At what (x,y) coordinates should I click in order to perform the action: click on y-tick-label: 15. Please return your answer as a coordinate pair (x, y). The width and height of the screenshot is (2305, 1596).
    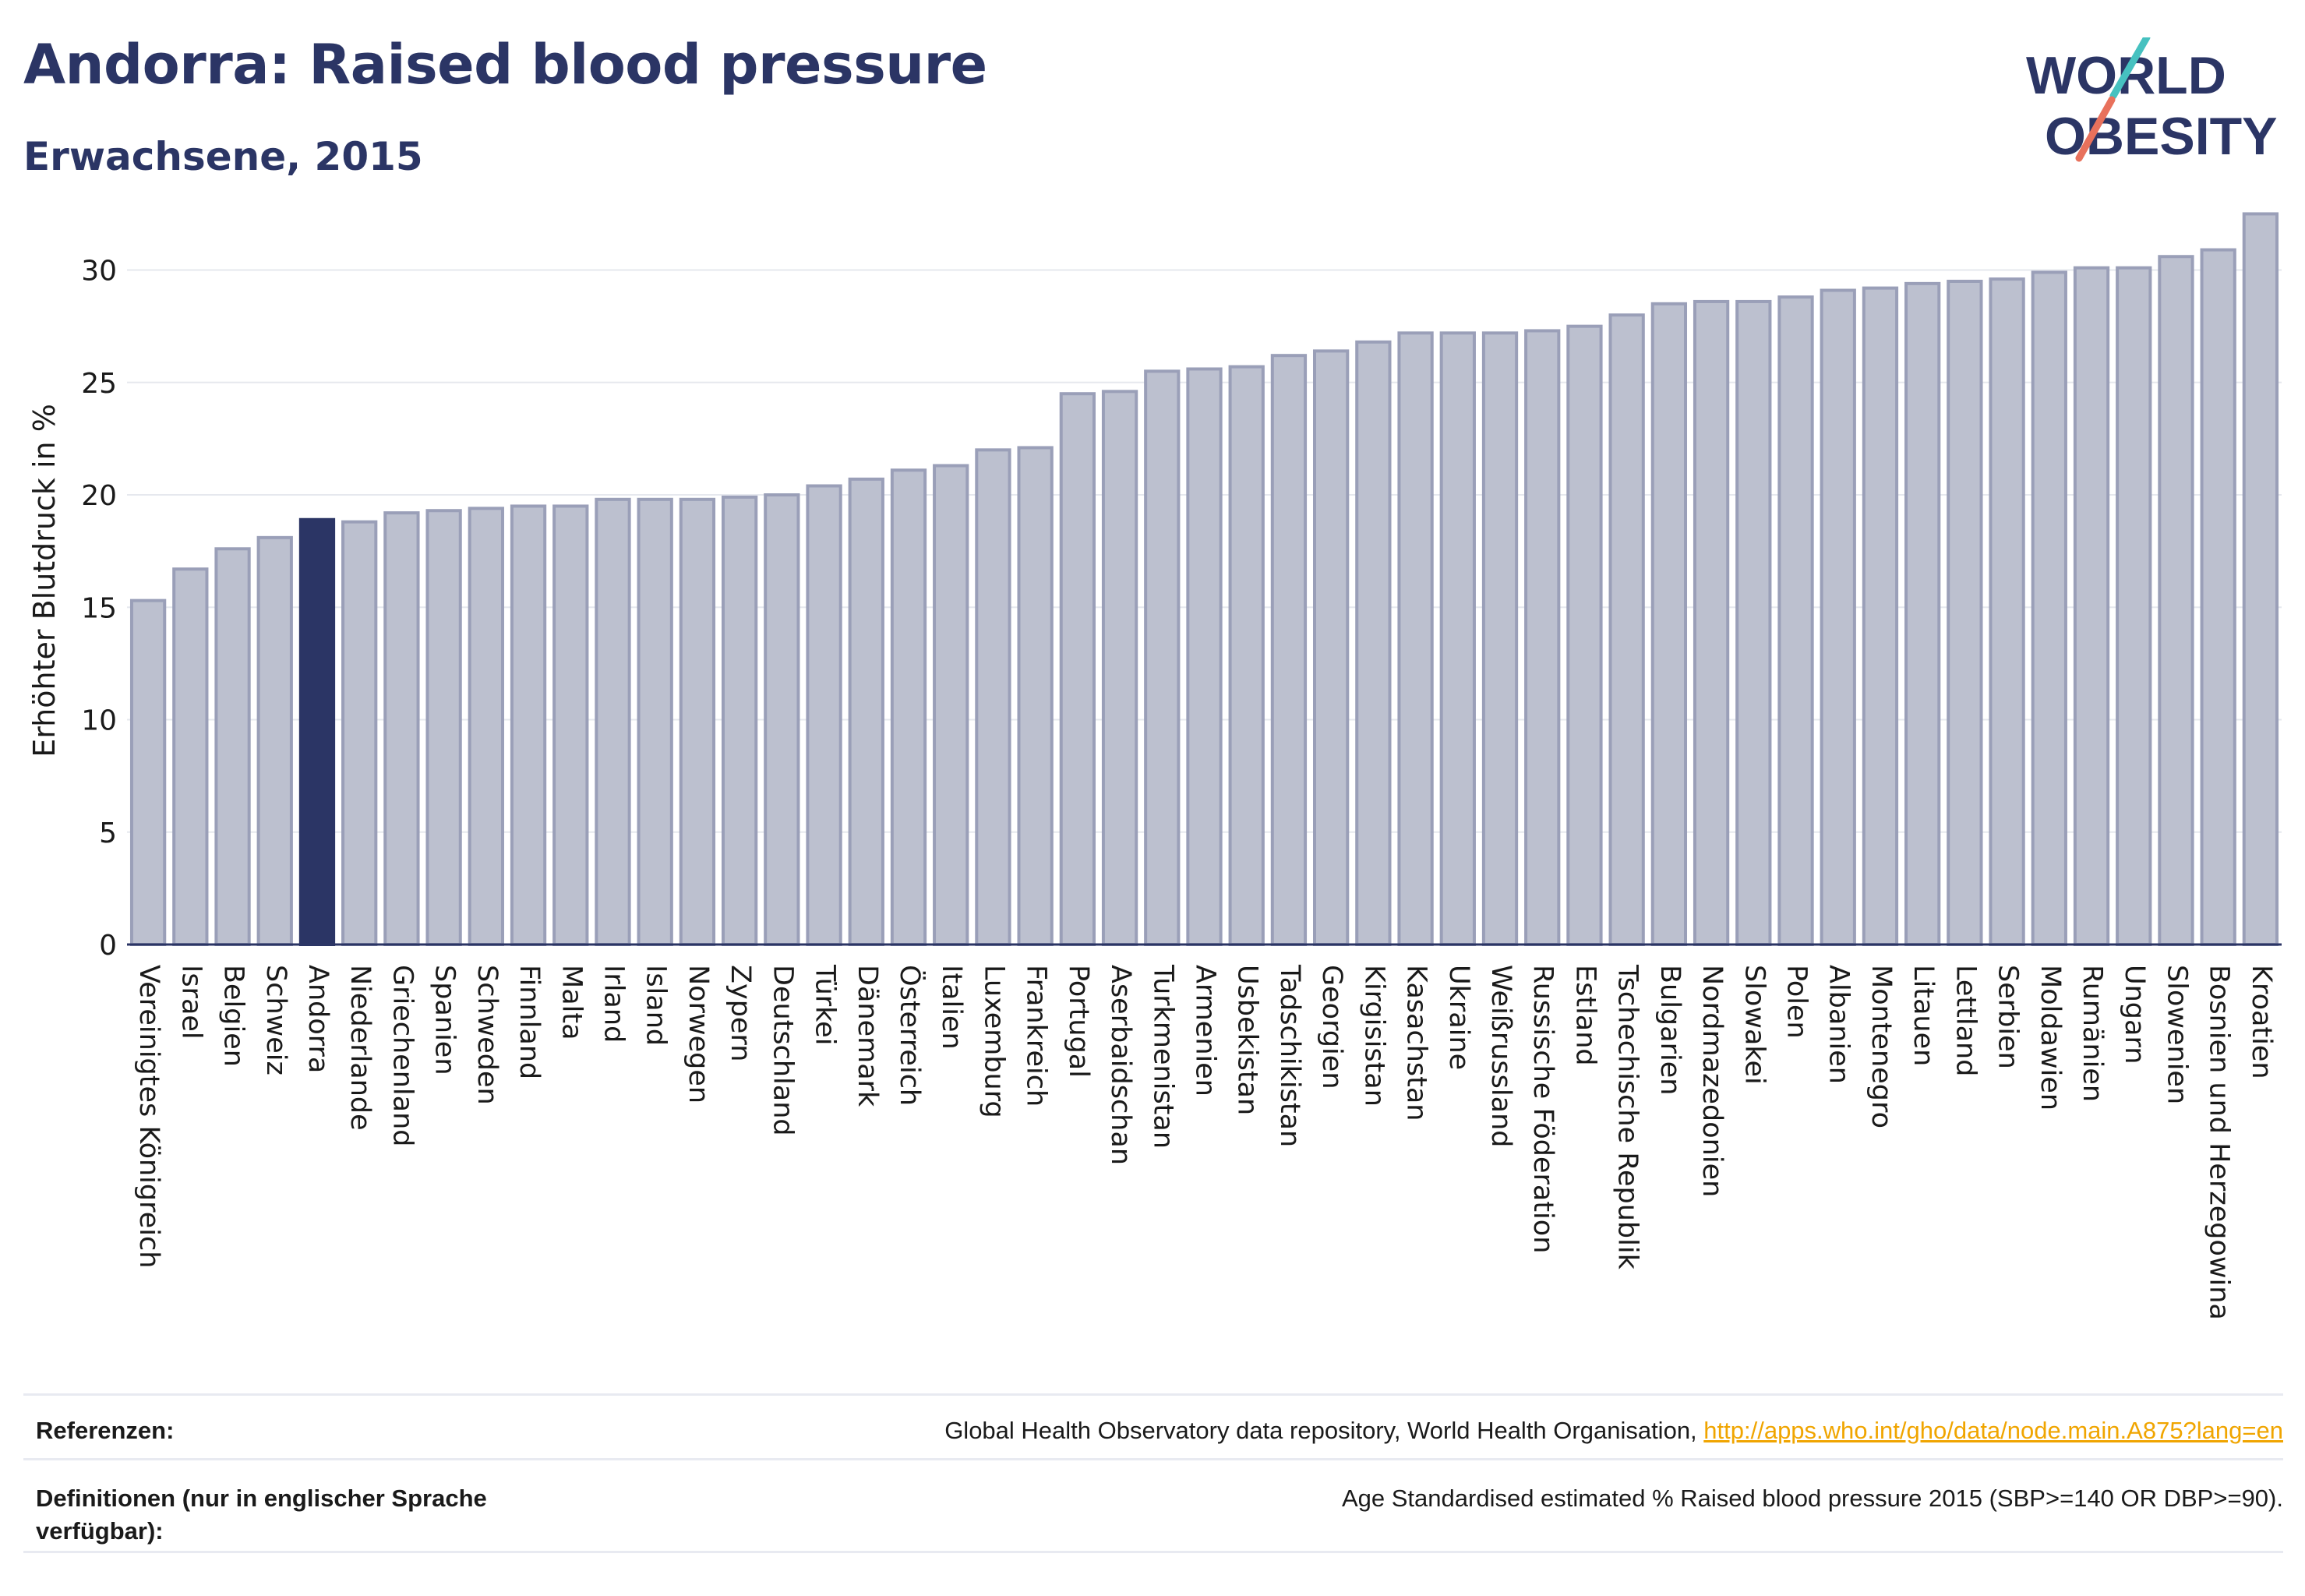
    Looking at the image, I should click on (99, 608).